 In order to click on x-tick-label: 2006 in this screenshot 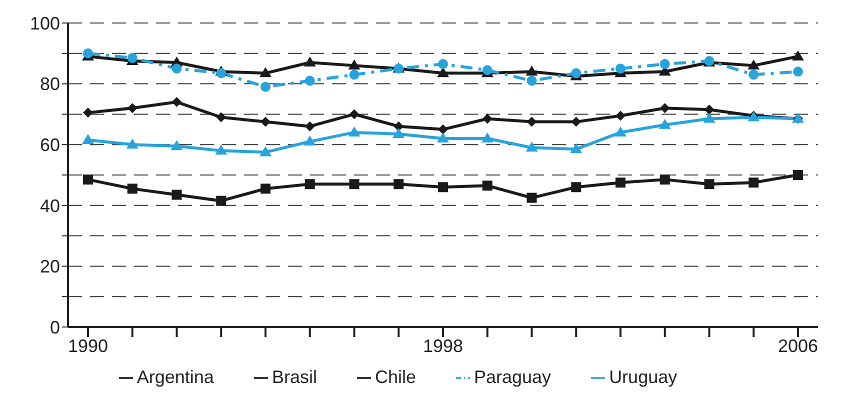, I will do `click(798, 346)`.